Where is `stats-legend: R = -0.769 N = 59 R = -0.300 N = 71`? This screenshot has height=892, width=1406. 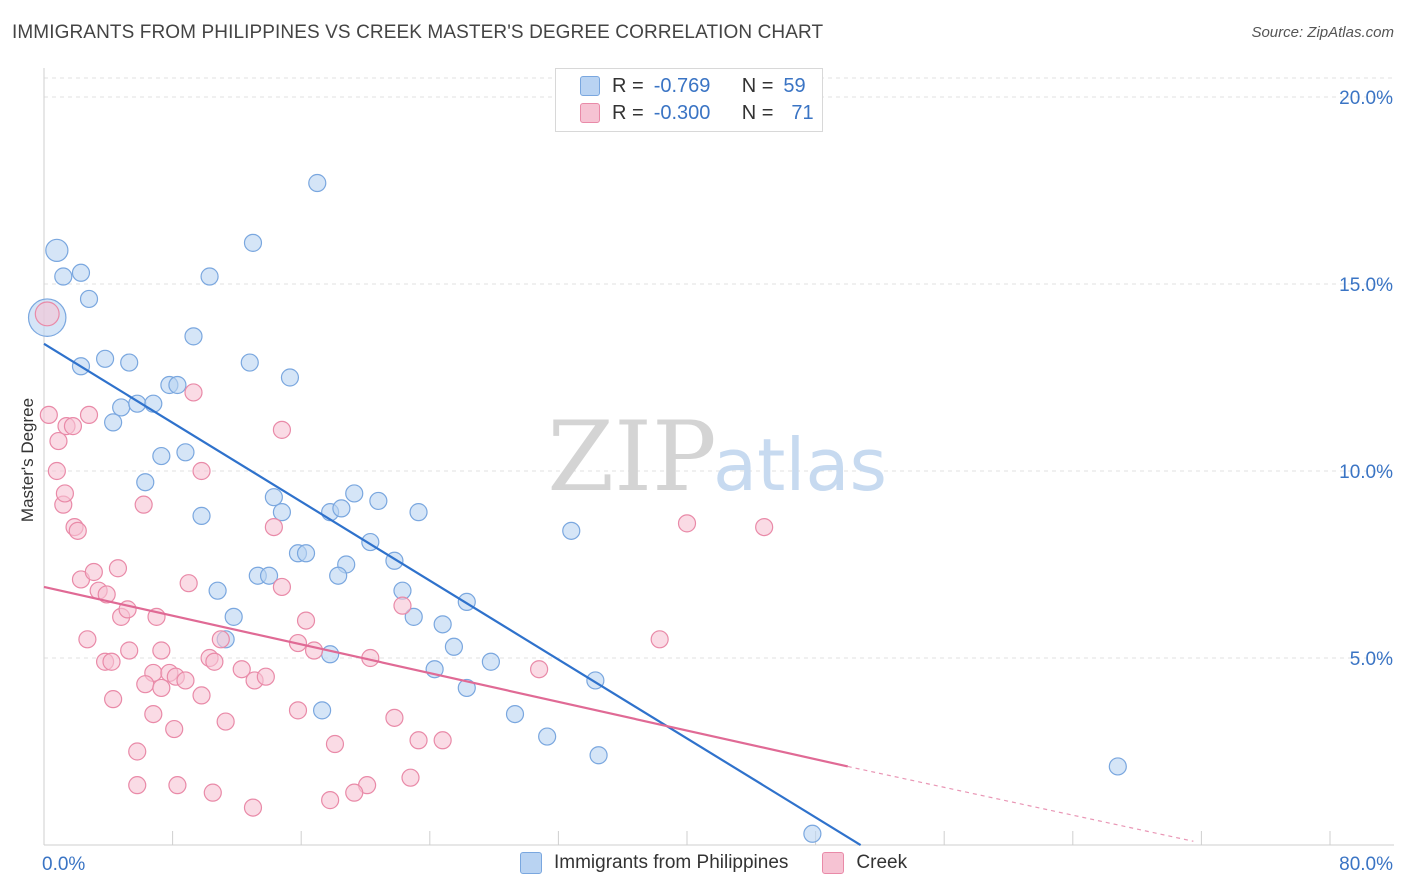
stats-legend: R = -0.769 N = 59 R = -0.300 N = 71 is located at coordinates (689, 100).